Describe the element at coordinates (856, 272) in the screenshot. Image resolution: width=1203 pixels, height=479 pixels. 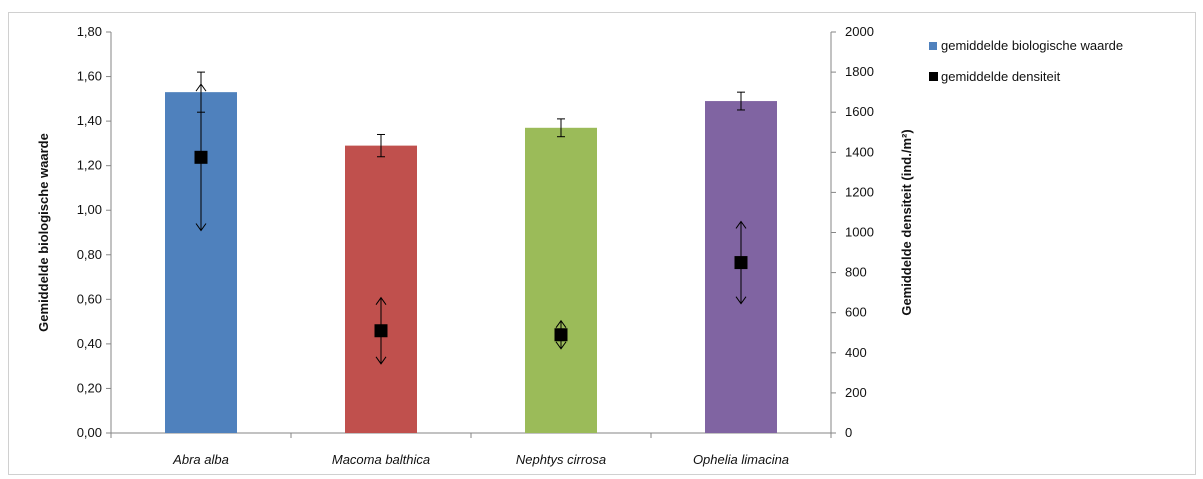
I see `right-tick-label: 800` at that location.